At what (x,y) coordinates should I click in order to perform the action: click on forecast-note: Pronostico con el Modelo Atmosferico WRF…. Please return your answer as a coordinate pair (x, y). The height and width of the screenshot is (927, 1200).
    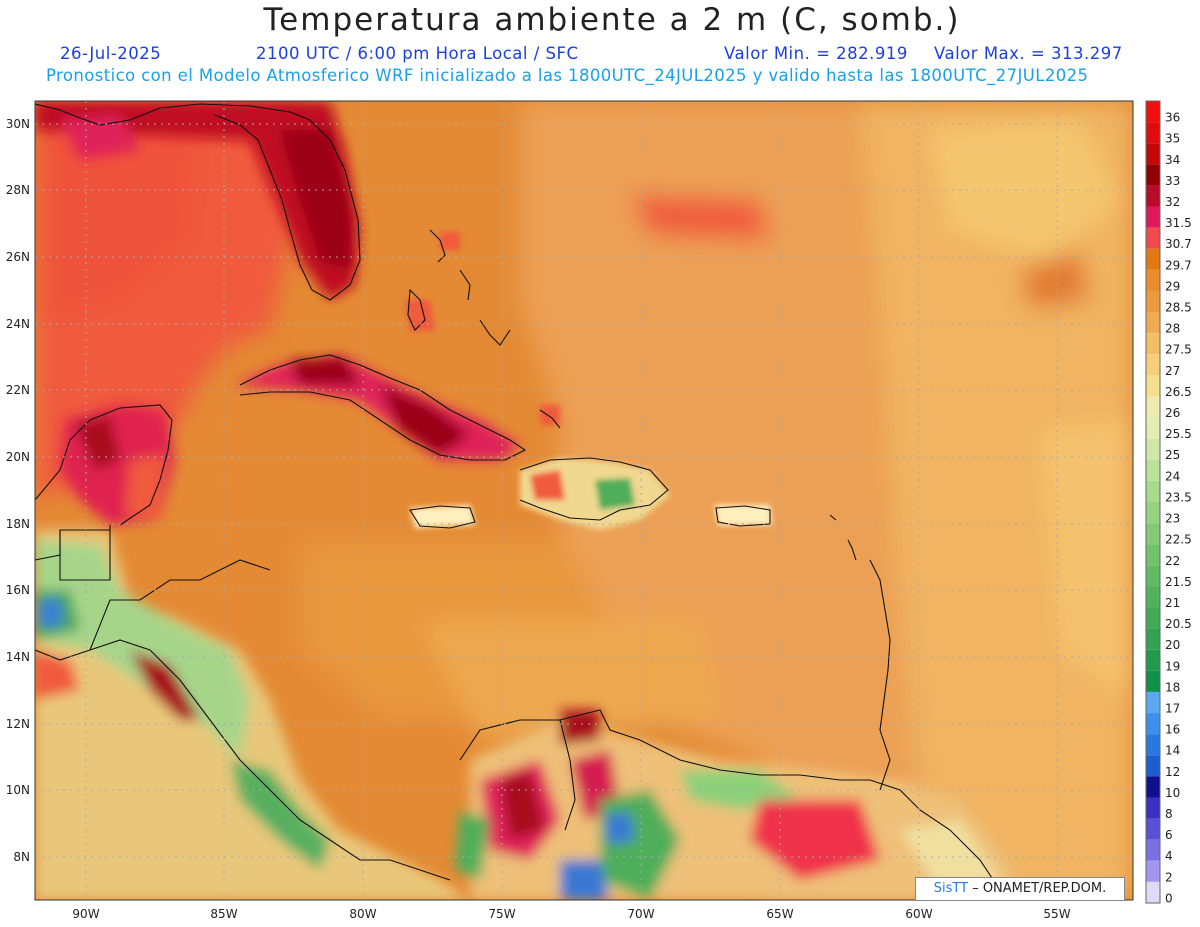
    Looking at the image, I should click on (567, 75).